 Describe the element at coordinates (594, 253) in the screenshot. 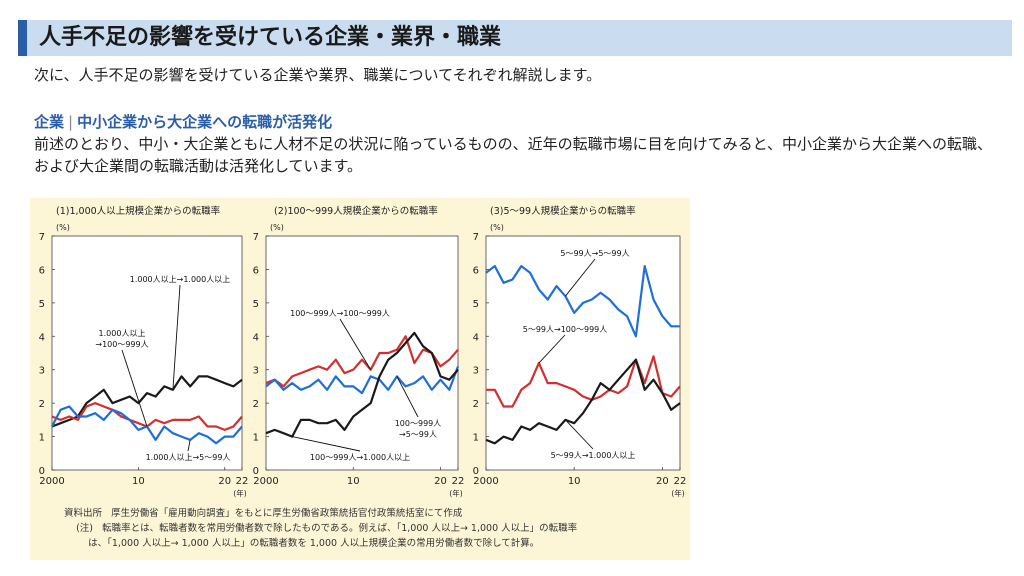

I see `annotation-label: 5～99人→5～99人` at that location.